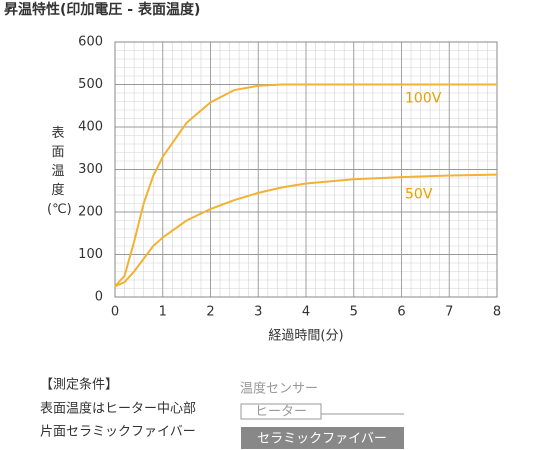 The height and width of the screenshot is (450, 540). I want to click on x-tick-label: 2, so click(210, 312).